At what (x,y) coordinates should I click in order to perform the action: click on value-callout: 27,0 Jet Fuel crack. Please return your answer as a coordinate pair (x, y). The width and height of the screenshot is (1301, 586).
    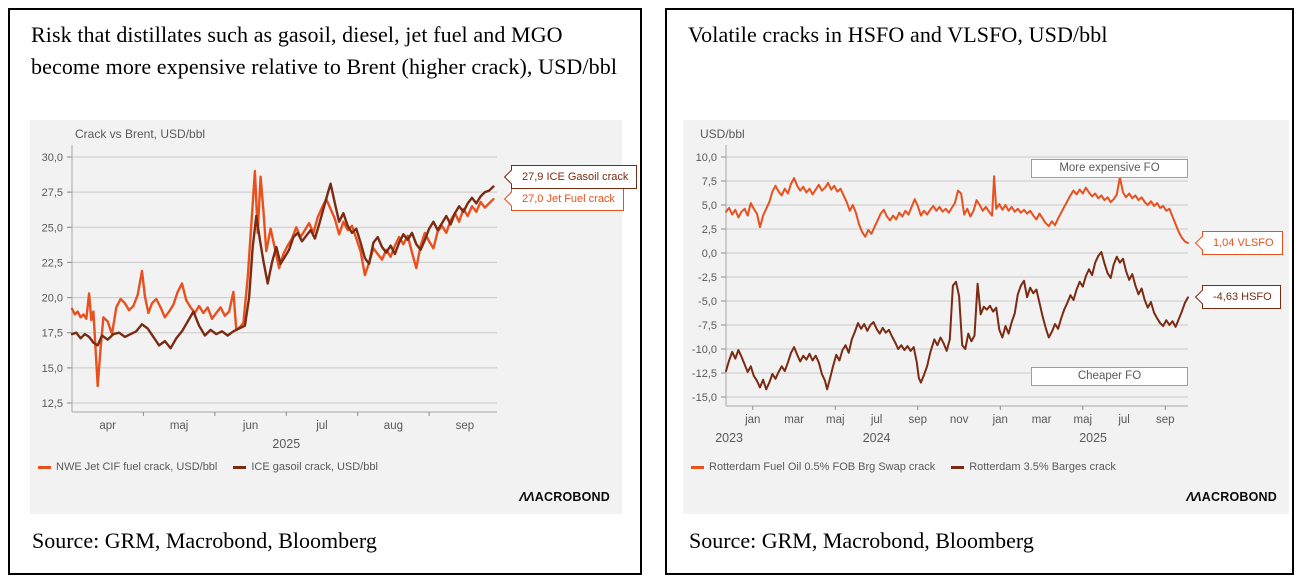
    Looking at the image, I should click on (563, 199).